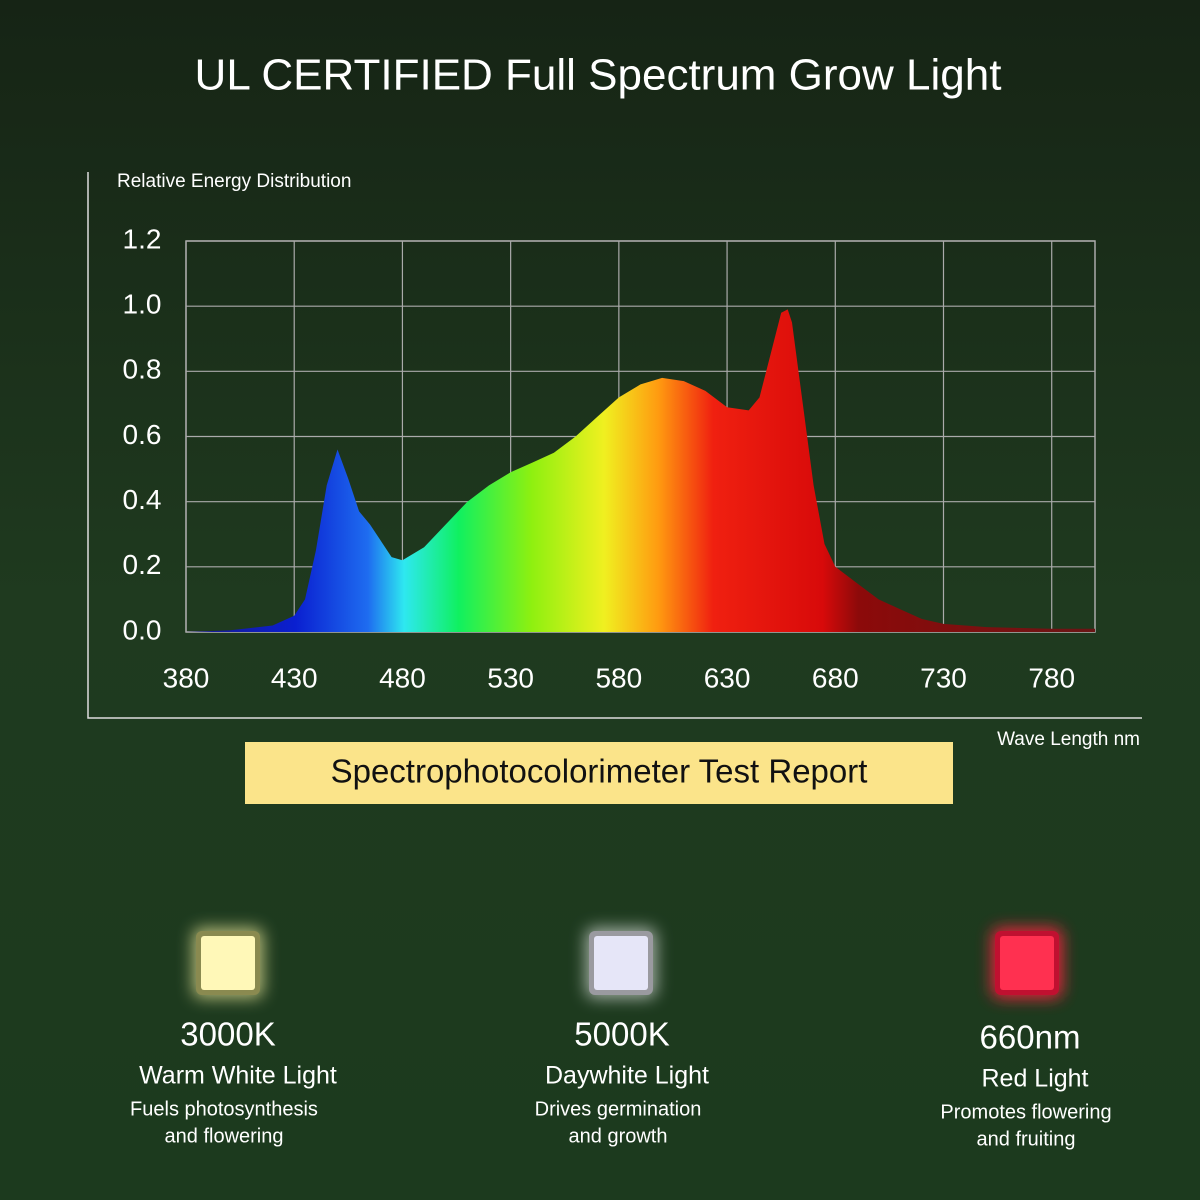 Image resolution: width=1200 pixels, height=1200 pixels. I want to click on y-tick-label: 0.2, so click(142, 564).